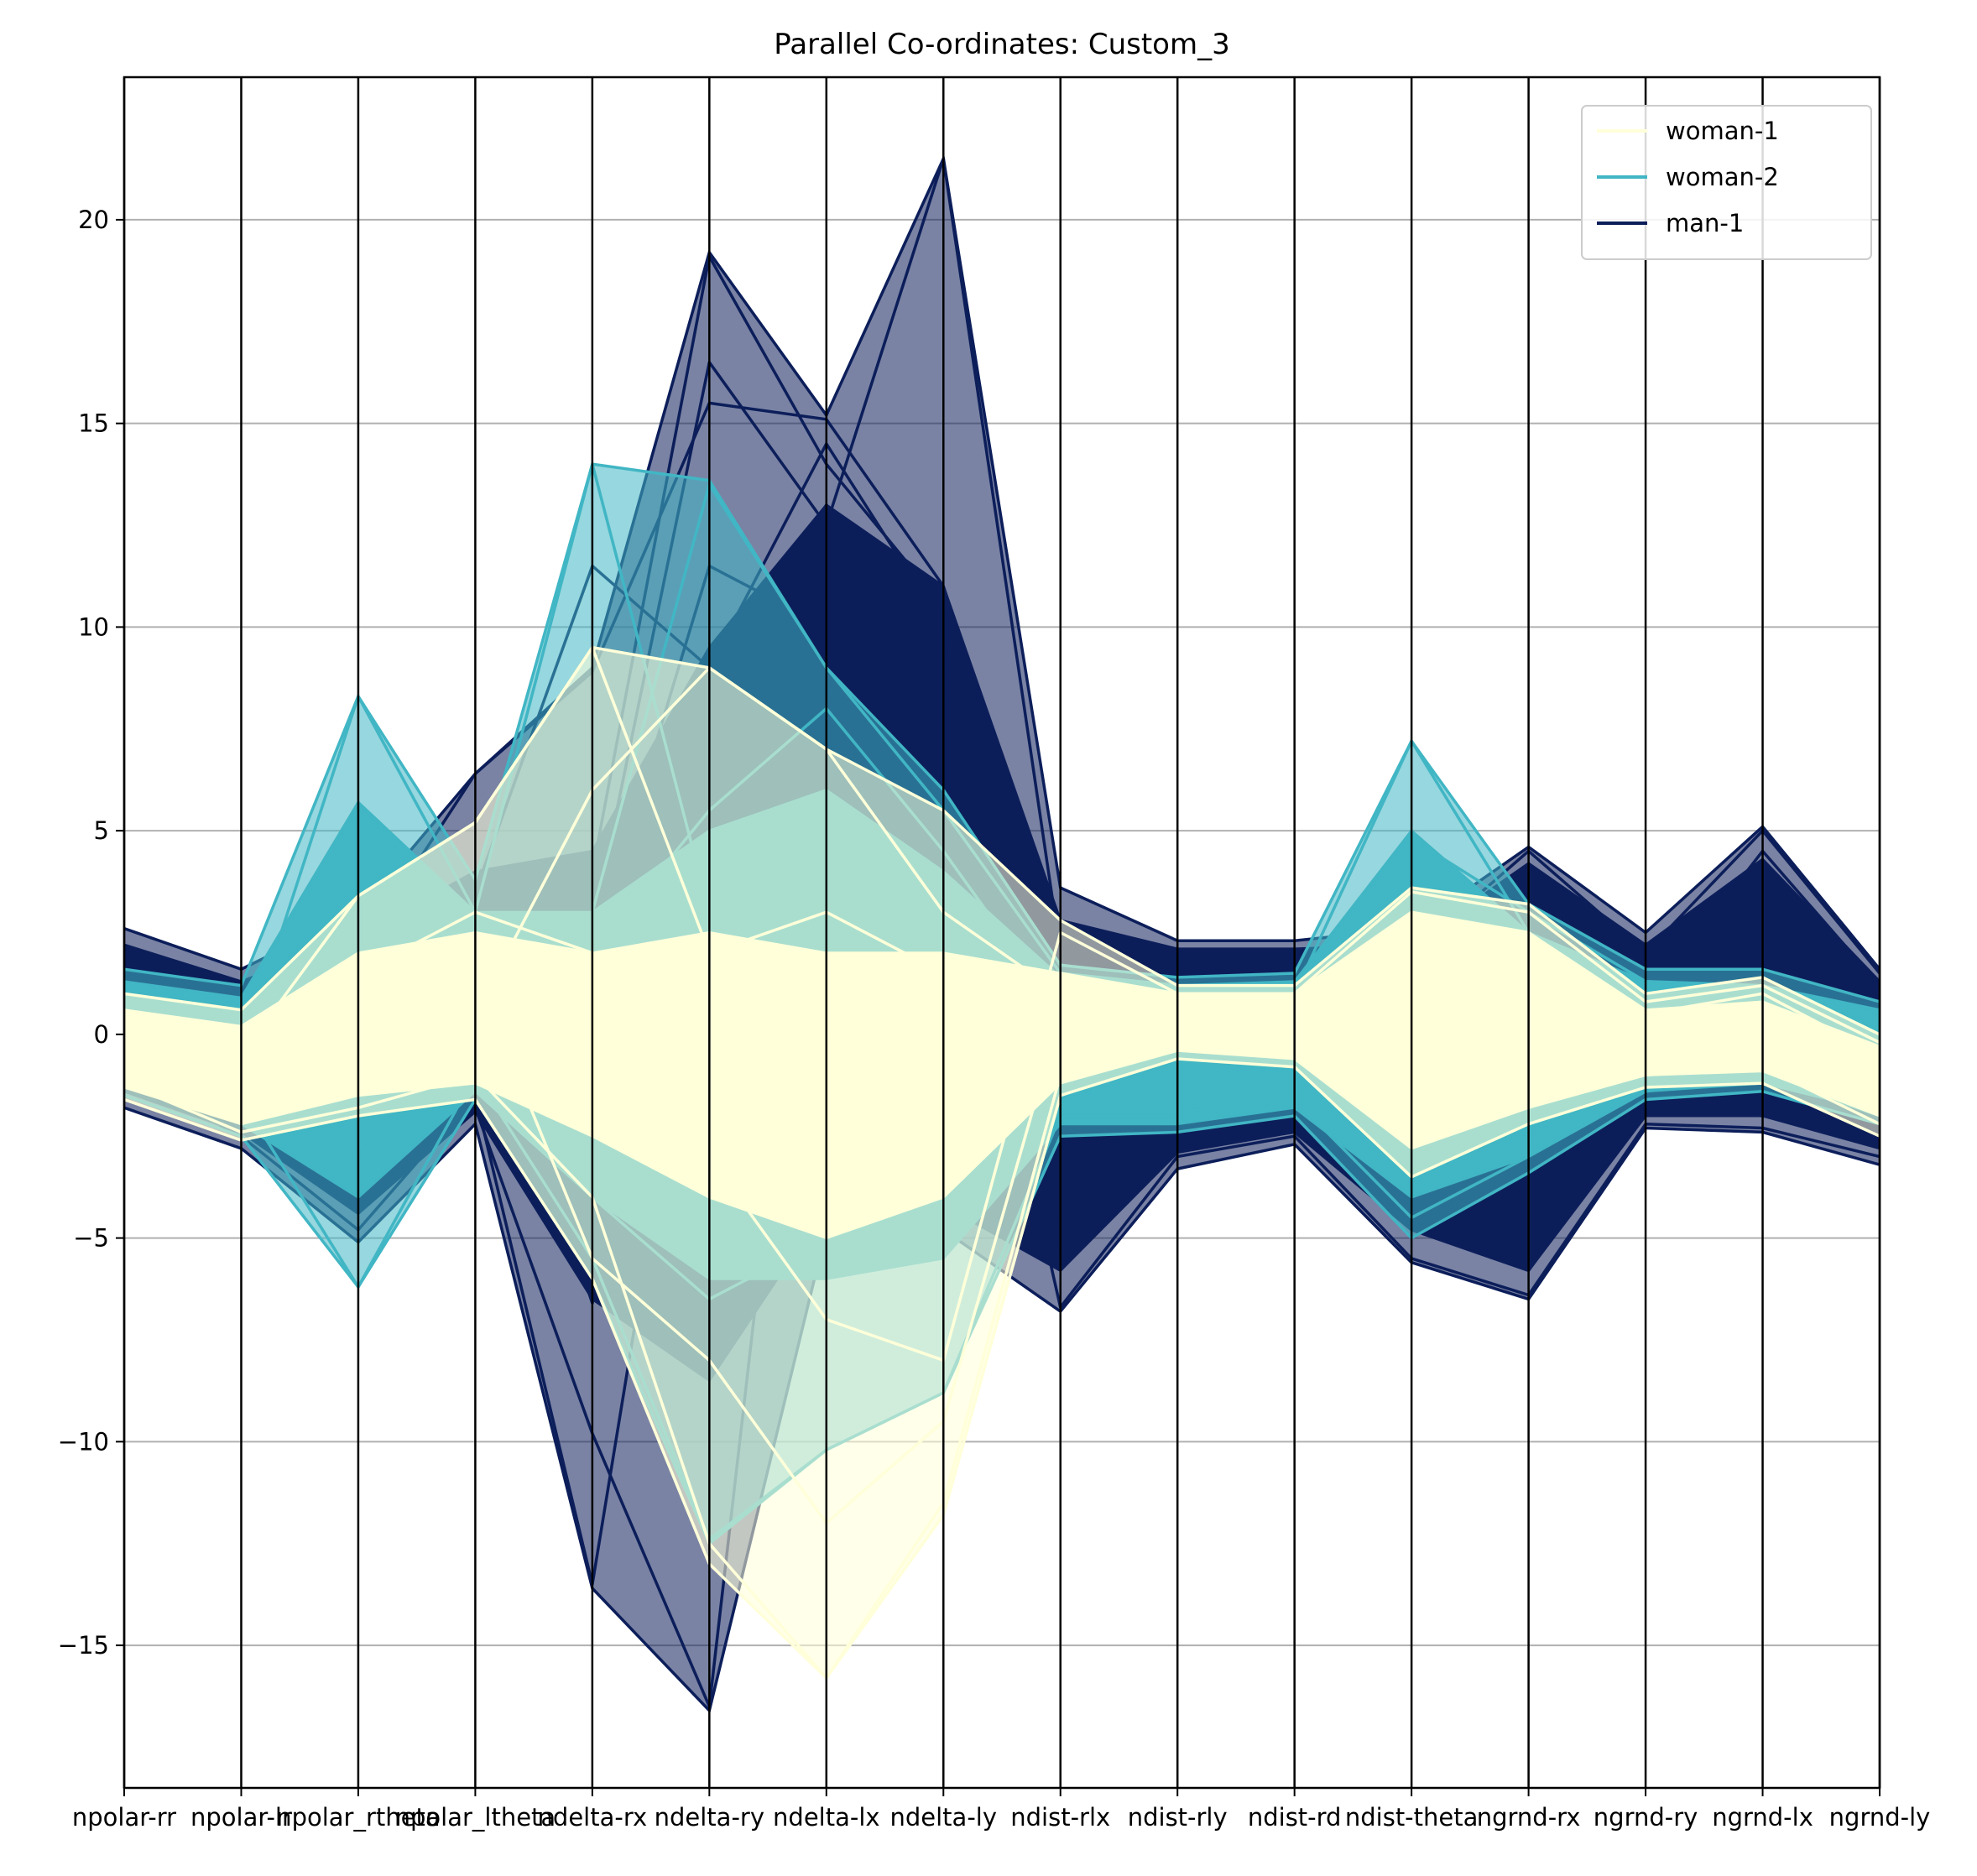  Describe the element at coordinates (1646, 1817) in the screenshot. I see `x-tick-label-13: ngrnd-ry` at that location.